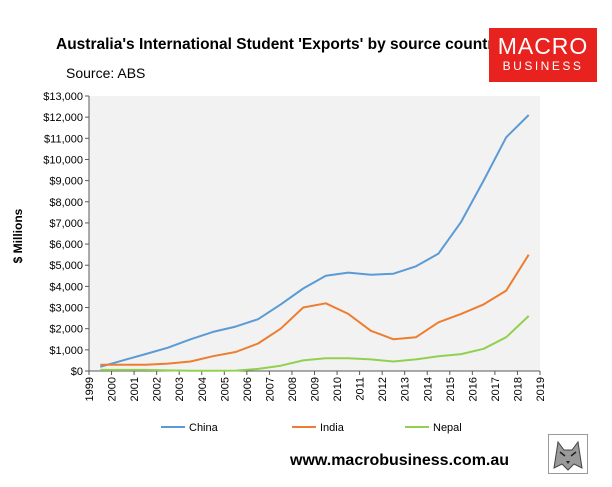 Image resolution: width=612 pixels, height=487 pixels. I want to click on logo-line-1: MACRO, so click(543, 46).